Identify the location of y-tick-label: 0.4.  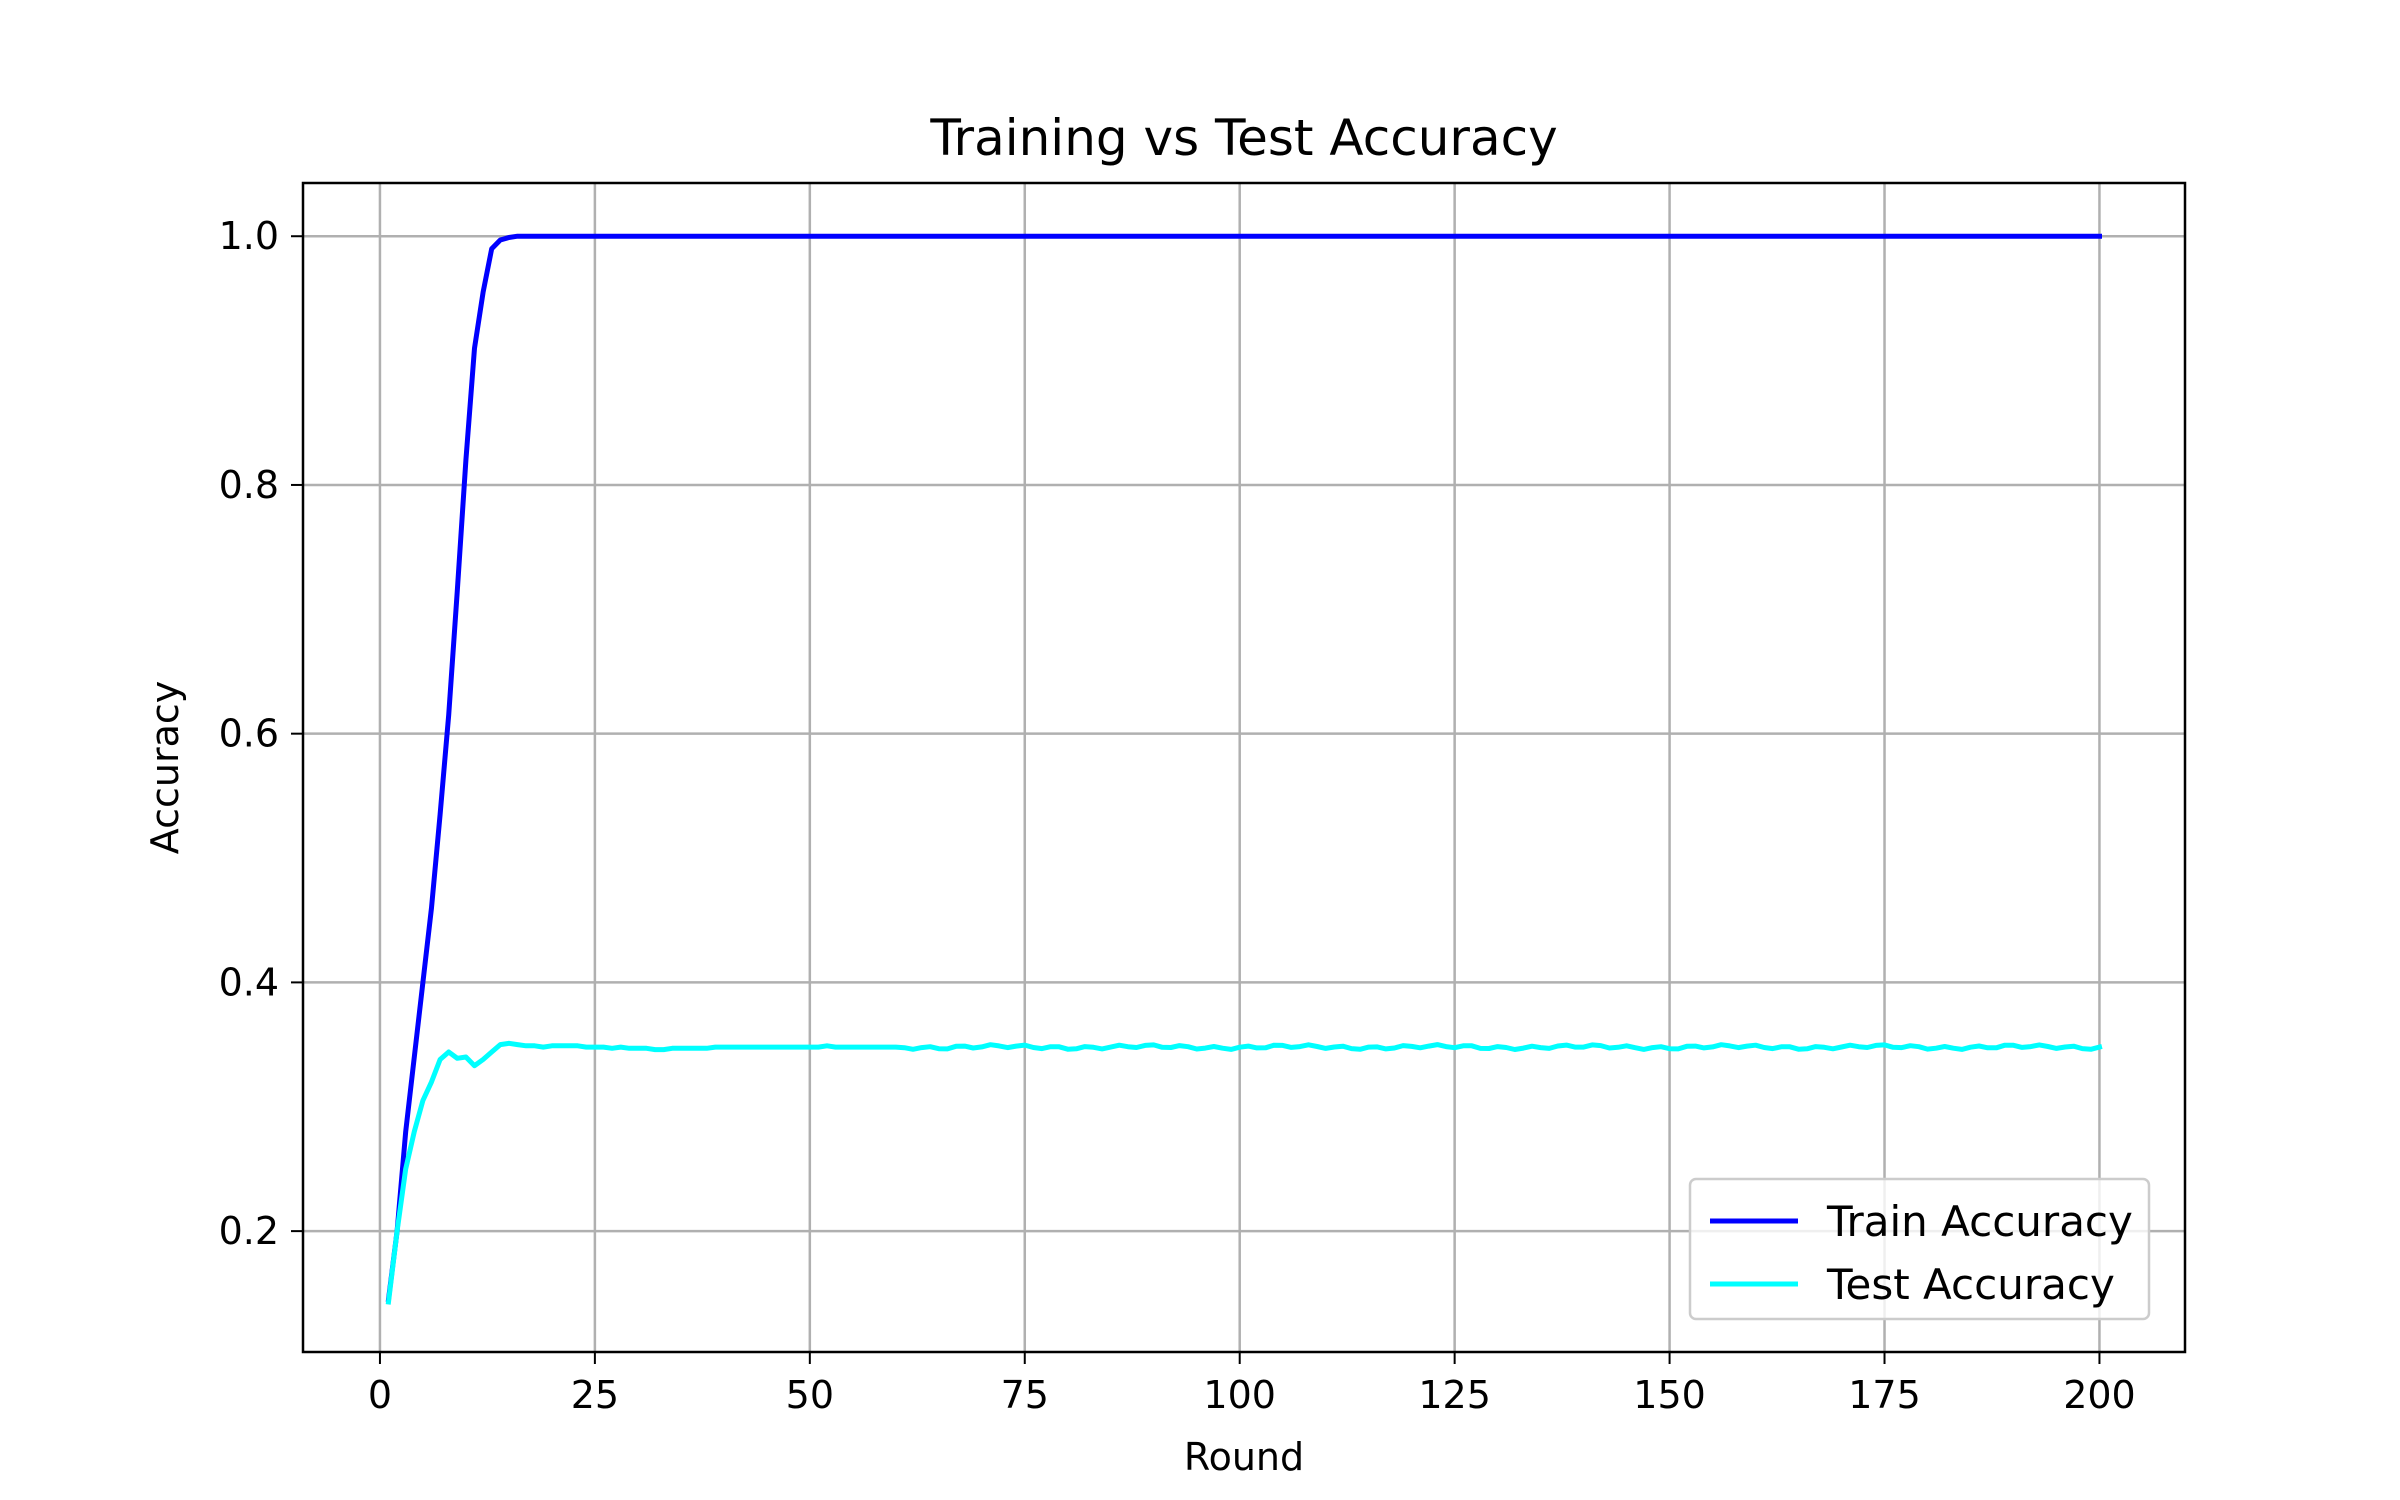
(249, 982).